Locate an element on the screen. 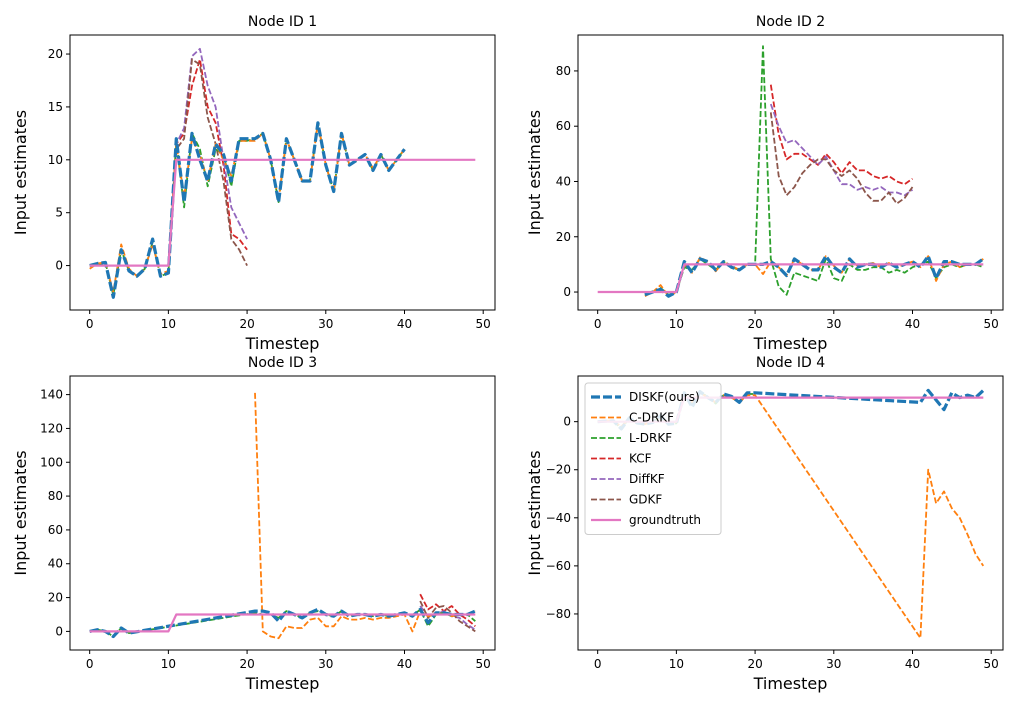 The height and width of the screenshot is (709, 1013). subplot-title: Node ID 1 is located at coordinates (282, 22).